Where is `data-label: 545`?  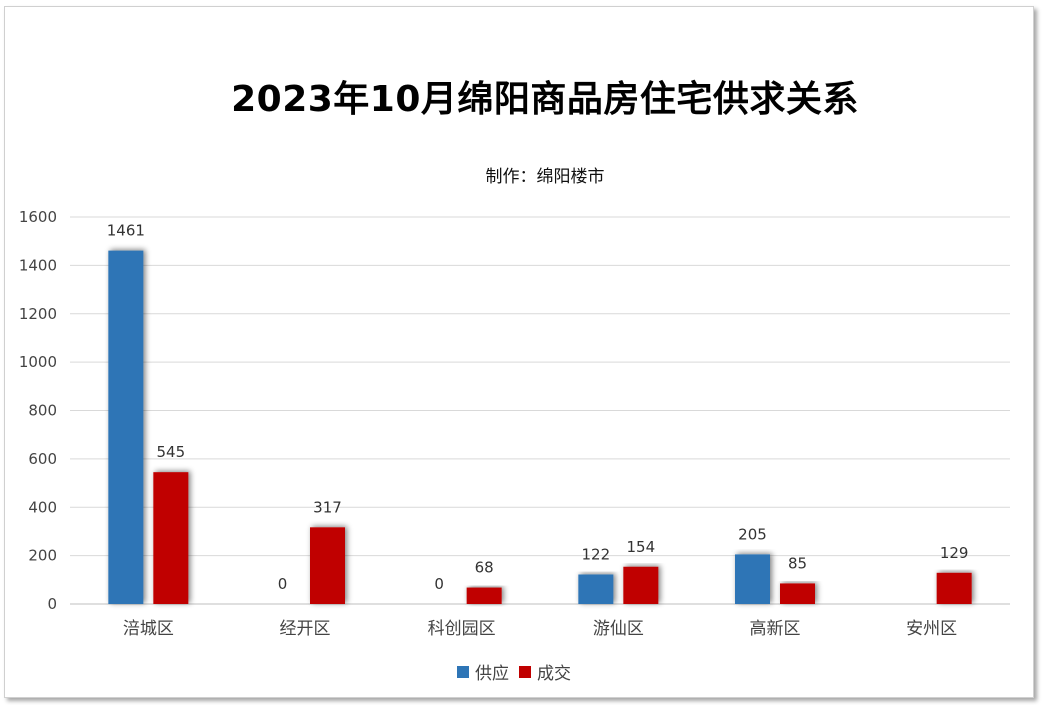
data-label: 545 is located at coordinates (171, 452).